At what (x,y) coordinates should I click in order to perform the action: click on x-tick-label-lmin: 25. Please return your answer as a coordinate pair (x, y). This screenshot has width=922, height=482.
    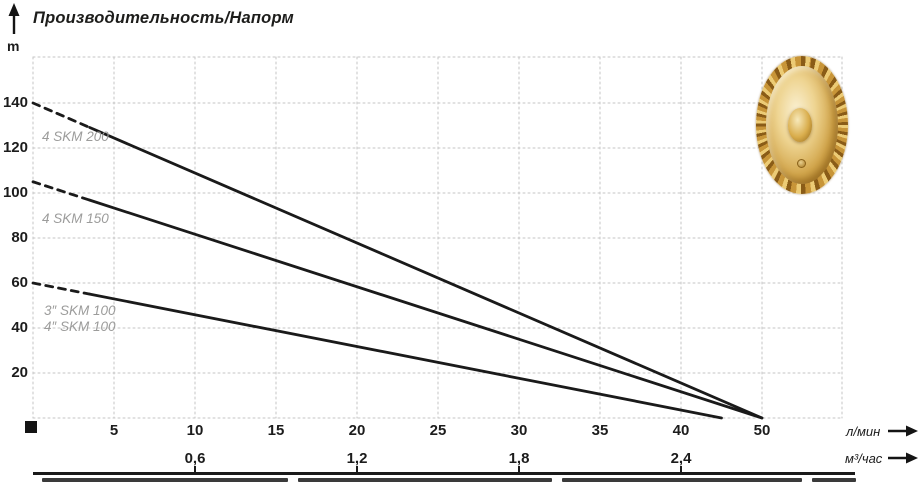
    Looking at the image, I should click on (438, 430).